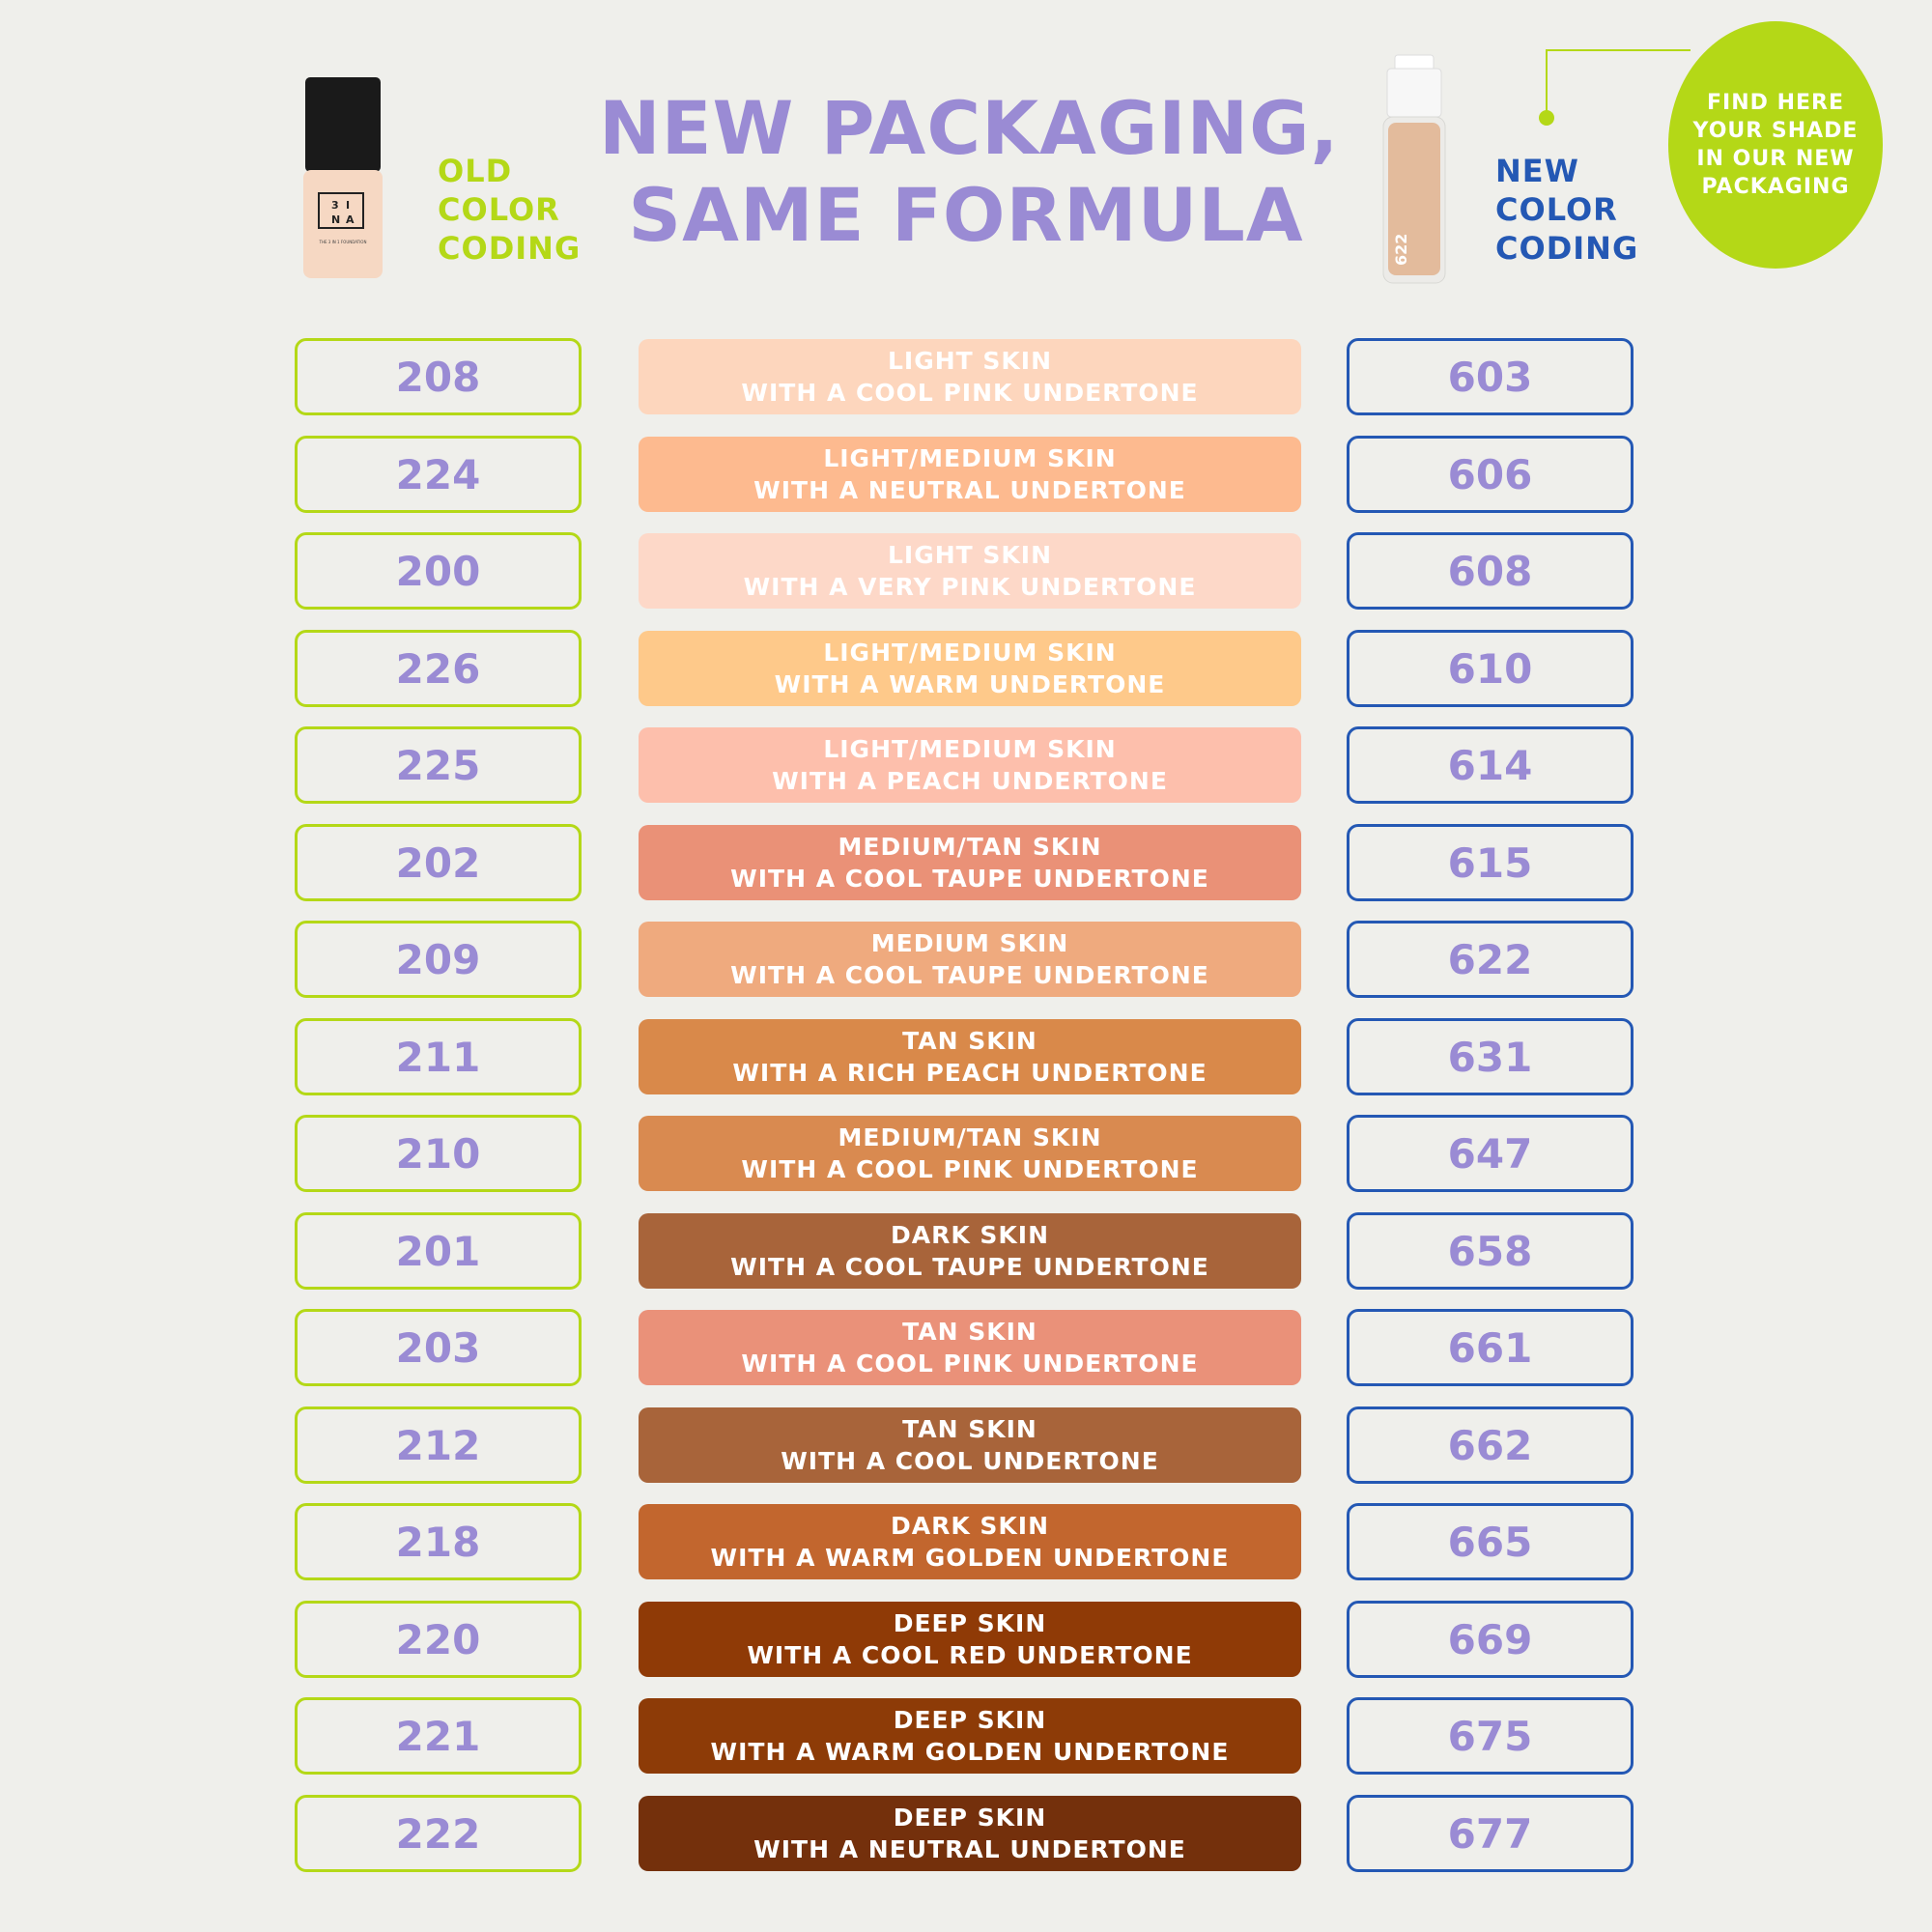 This screenshot has width=1932, height=1932. I want to click on svg-text: THE 3 IN 1 FOUNDATION, so click(343, 242).